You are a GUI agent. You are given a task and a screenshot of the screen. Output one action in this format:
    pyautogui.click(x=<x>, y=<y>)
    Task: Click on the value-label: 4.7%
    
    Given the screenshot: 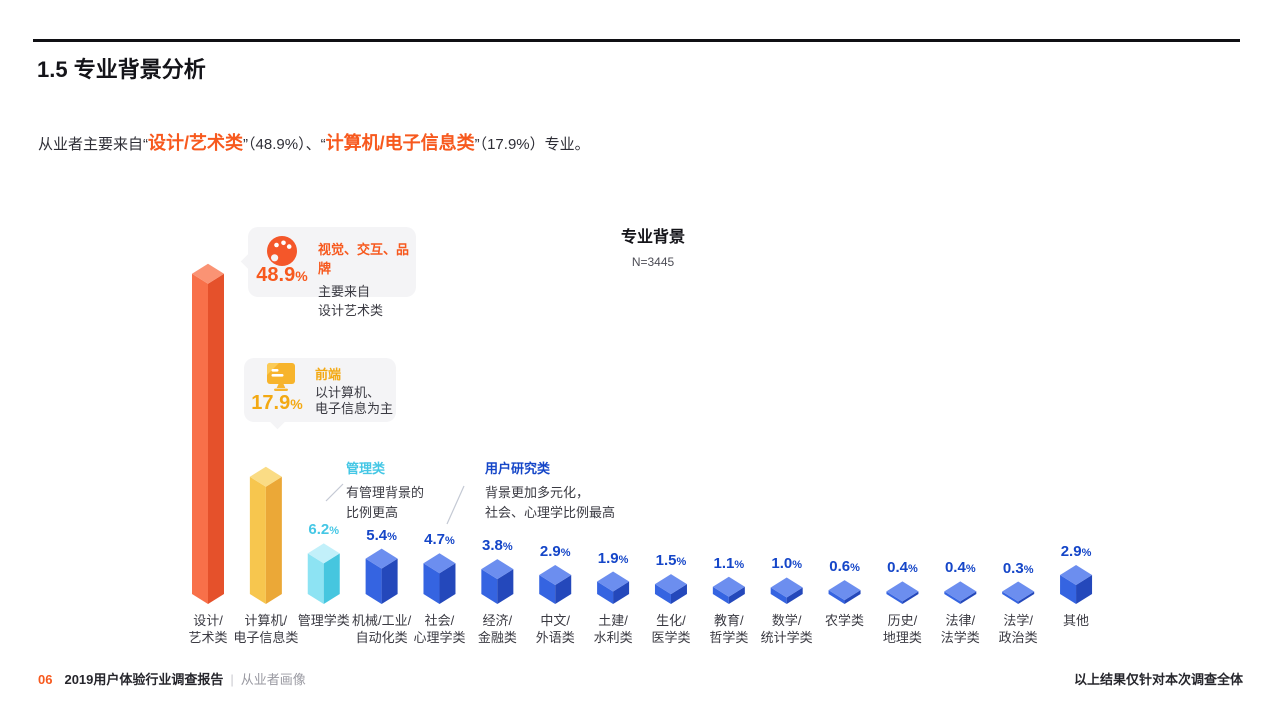 What is the action you would take?
    pyautogui.click(x=439, y=540)
    